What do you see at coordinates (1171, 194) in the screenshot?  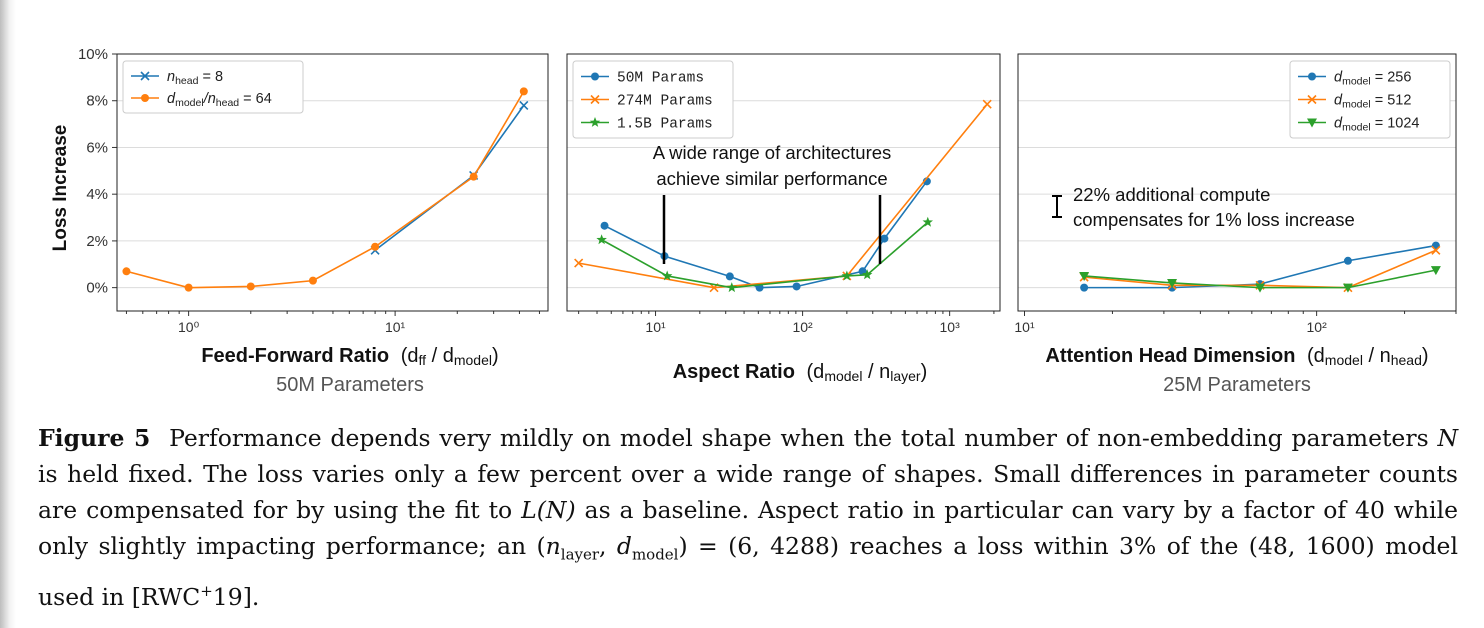 I see `compute-annotation-line-1: 22% additional compute` at bounding box center [1171, 194].